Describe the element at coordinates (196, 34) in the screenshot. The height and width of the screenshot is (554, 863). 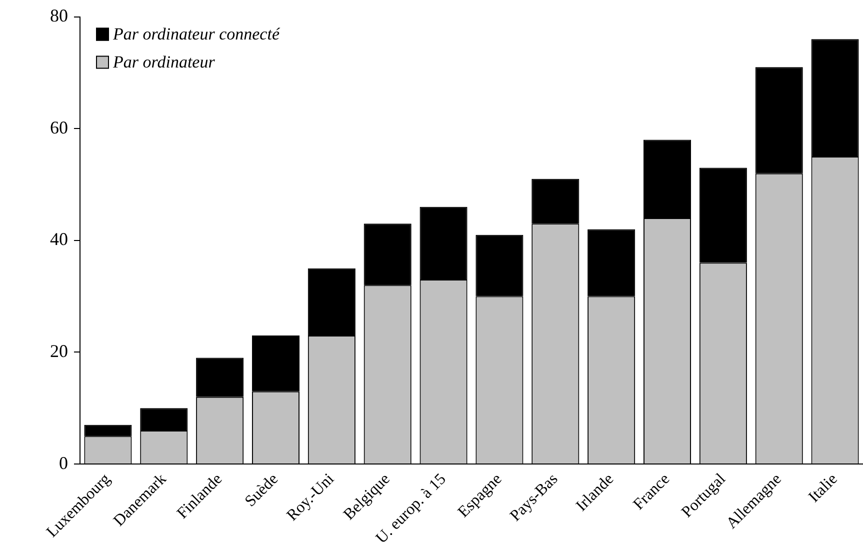
I see `legend-label: Par ordinateur connecté` at that location.